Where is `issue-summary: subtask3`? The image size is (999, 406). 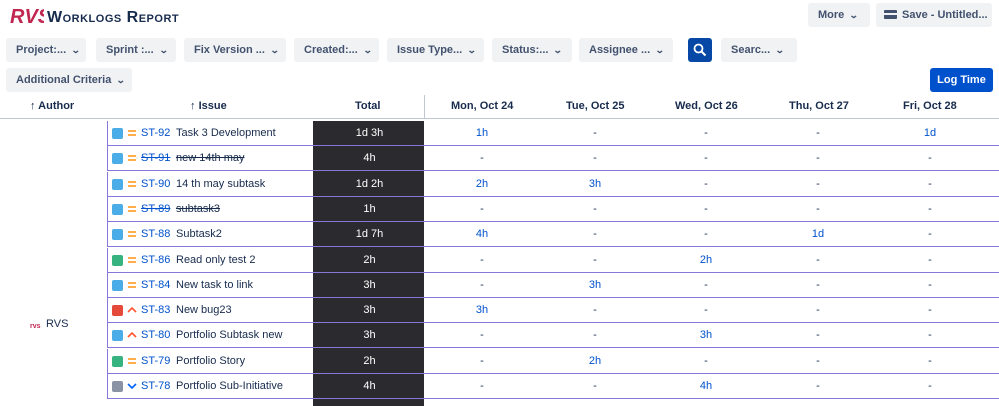 issue-summary: subtask3 is located at coordinates (198, 208).